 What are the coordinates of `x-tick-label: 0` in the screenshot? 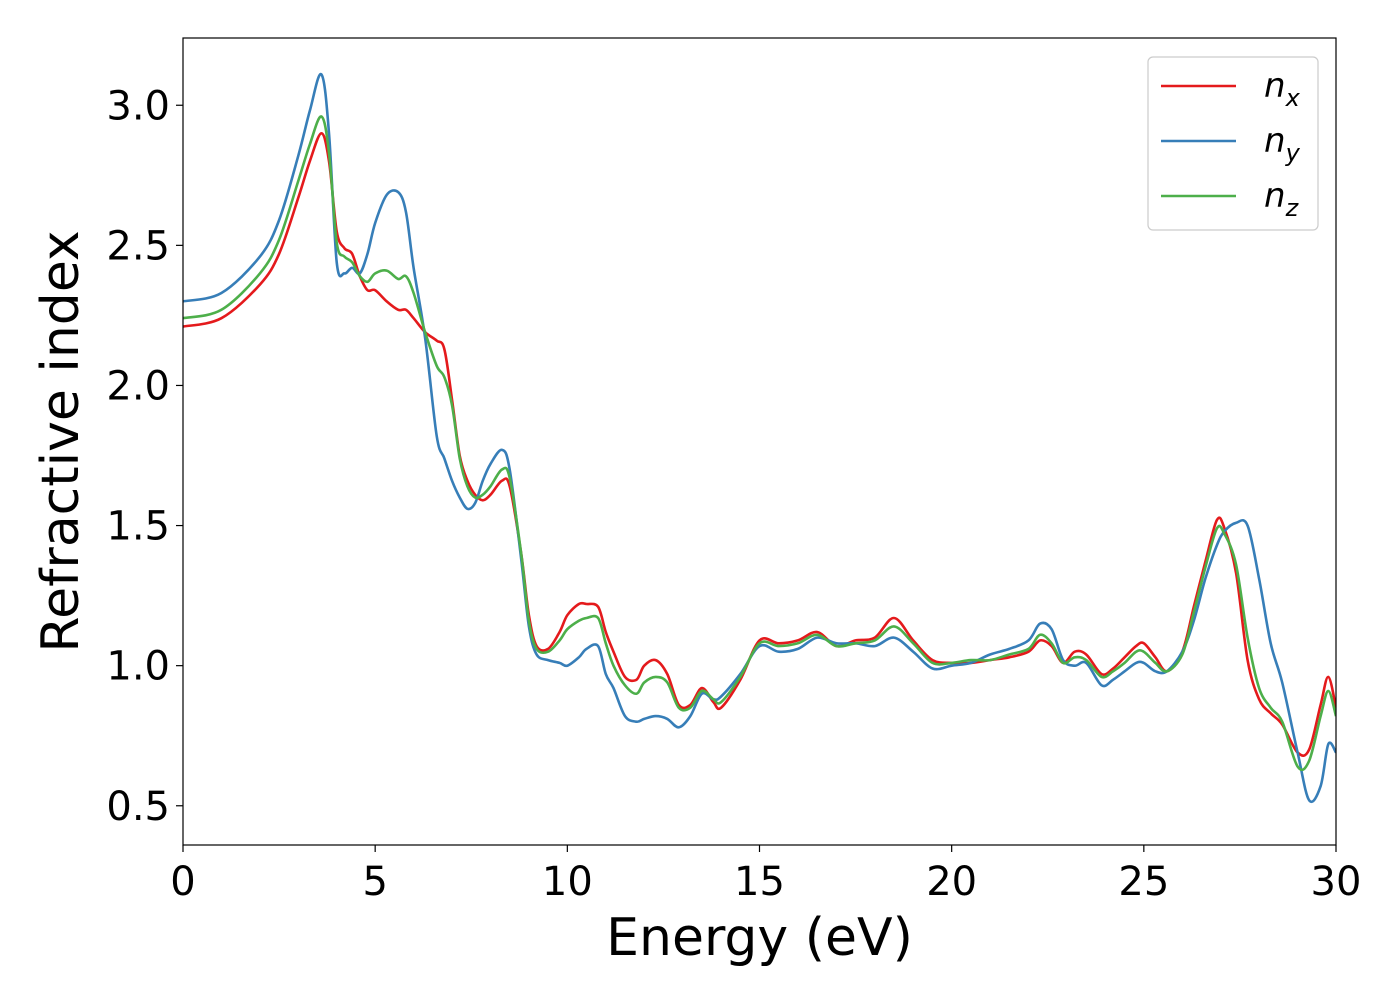 It's located at (182, 882).